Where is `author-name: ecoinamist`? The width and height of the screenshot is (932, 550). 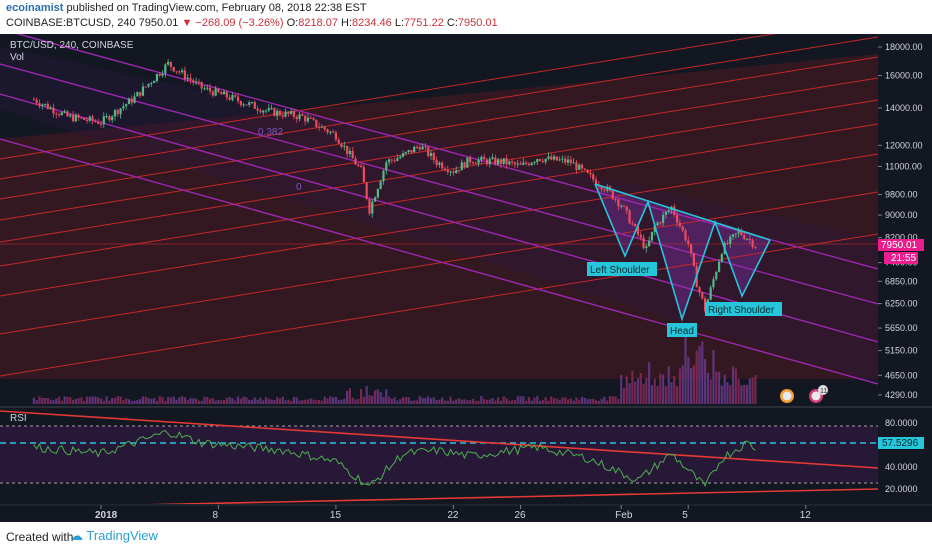
author-name: ecoinamist is located at coordinates (35, 8).